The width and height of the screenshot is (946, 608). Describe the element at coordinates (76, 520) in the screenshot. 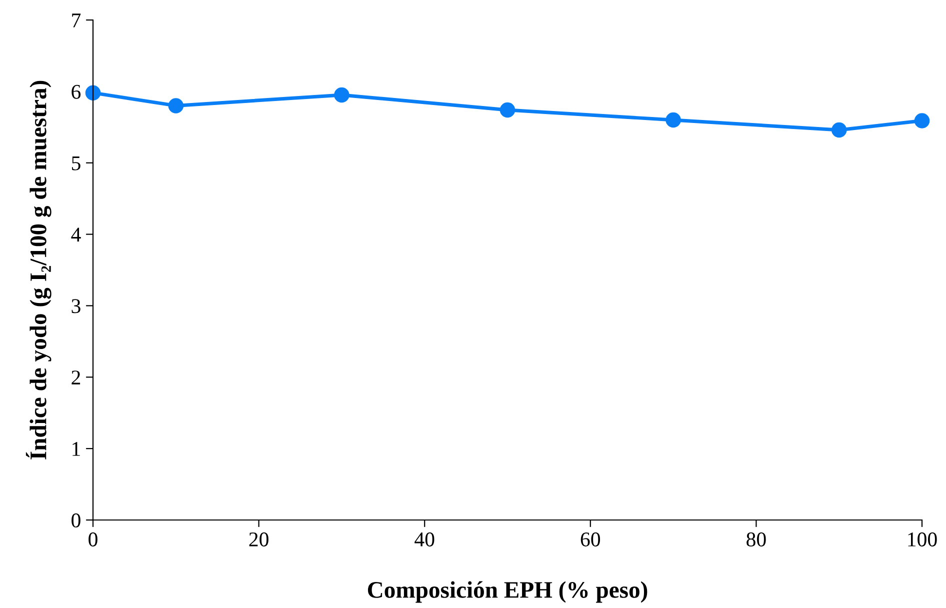

I see `y-tick-label: 0` at that location.